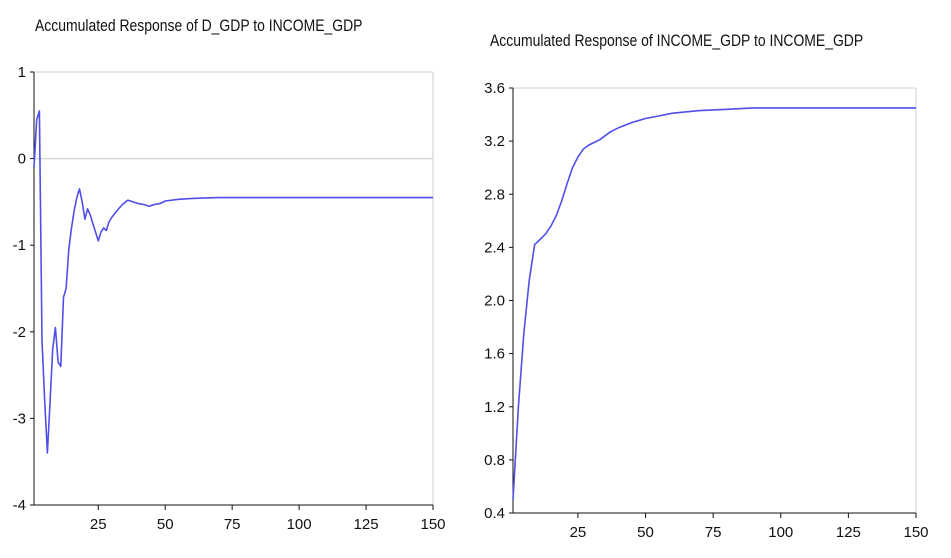  Describe the element at coordinates (494, 513) in the screenshot. I see `y-tick-label: 0.4` at that location.